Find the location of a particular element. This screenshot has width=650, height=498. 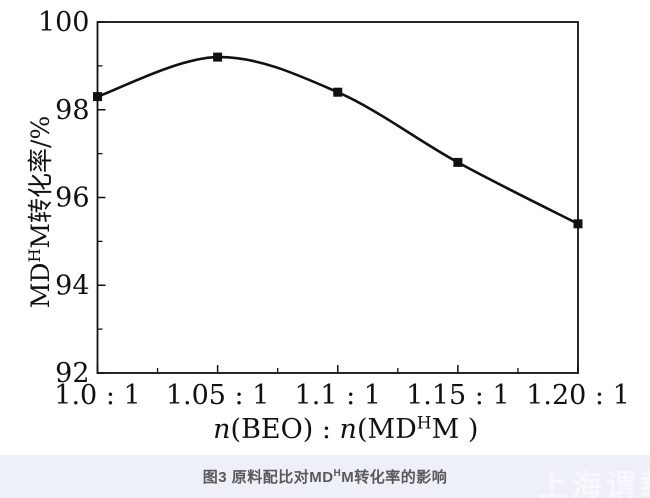

x-axis-tick-label: 1.05 : 1 is located at coordinates (218, 395).